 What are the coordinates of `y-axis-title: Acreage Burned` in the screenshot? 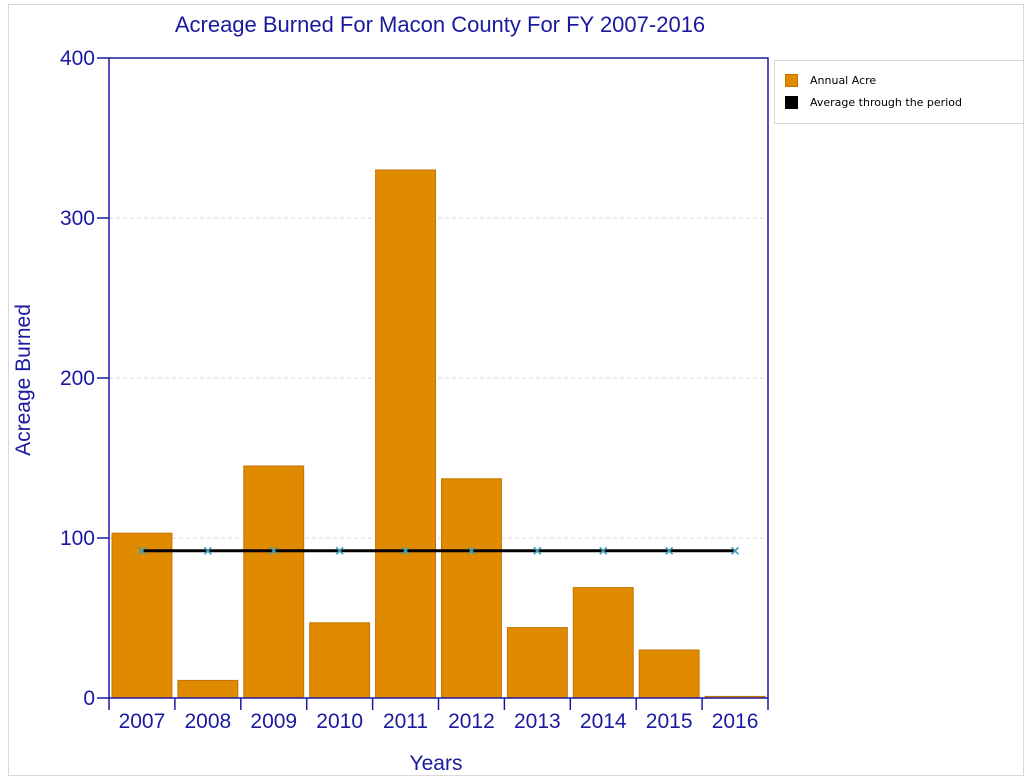 It's located at (23, 380).